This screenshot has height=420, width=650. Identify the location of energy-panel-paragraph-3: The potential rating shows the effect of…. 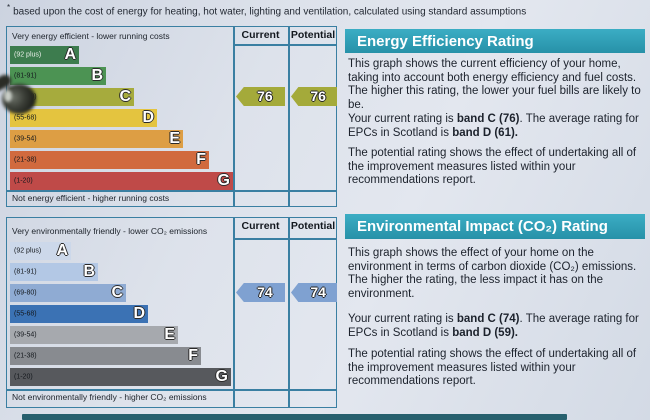
(492, 166).